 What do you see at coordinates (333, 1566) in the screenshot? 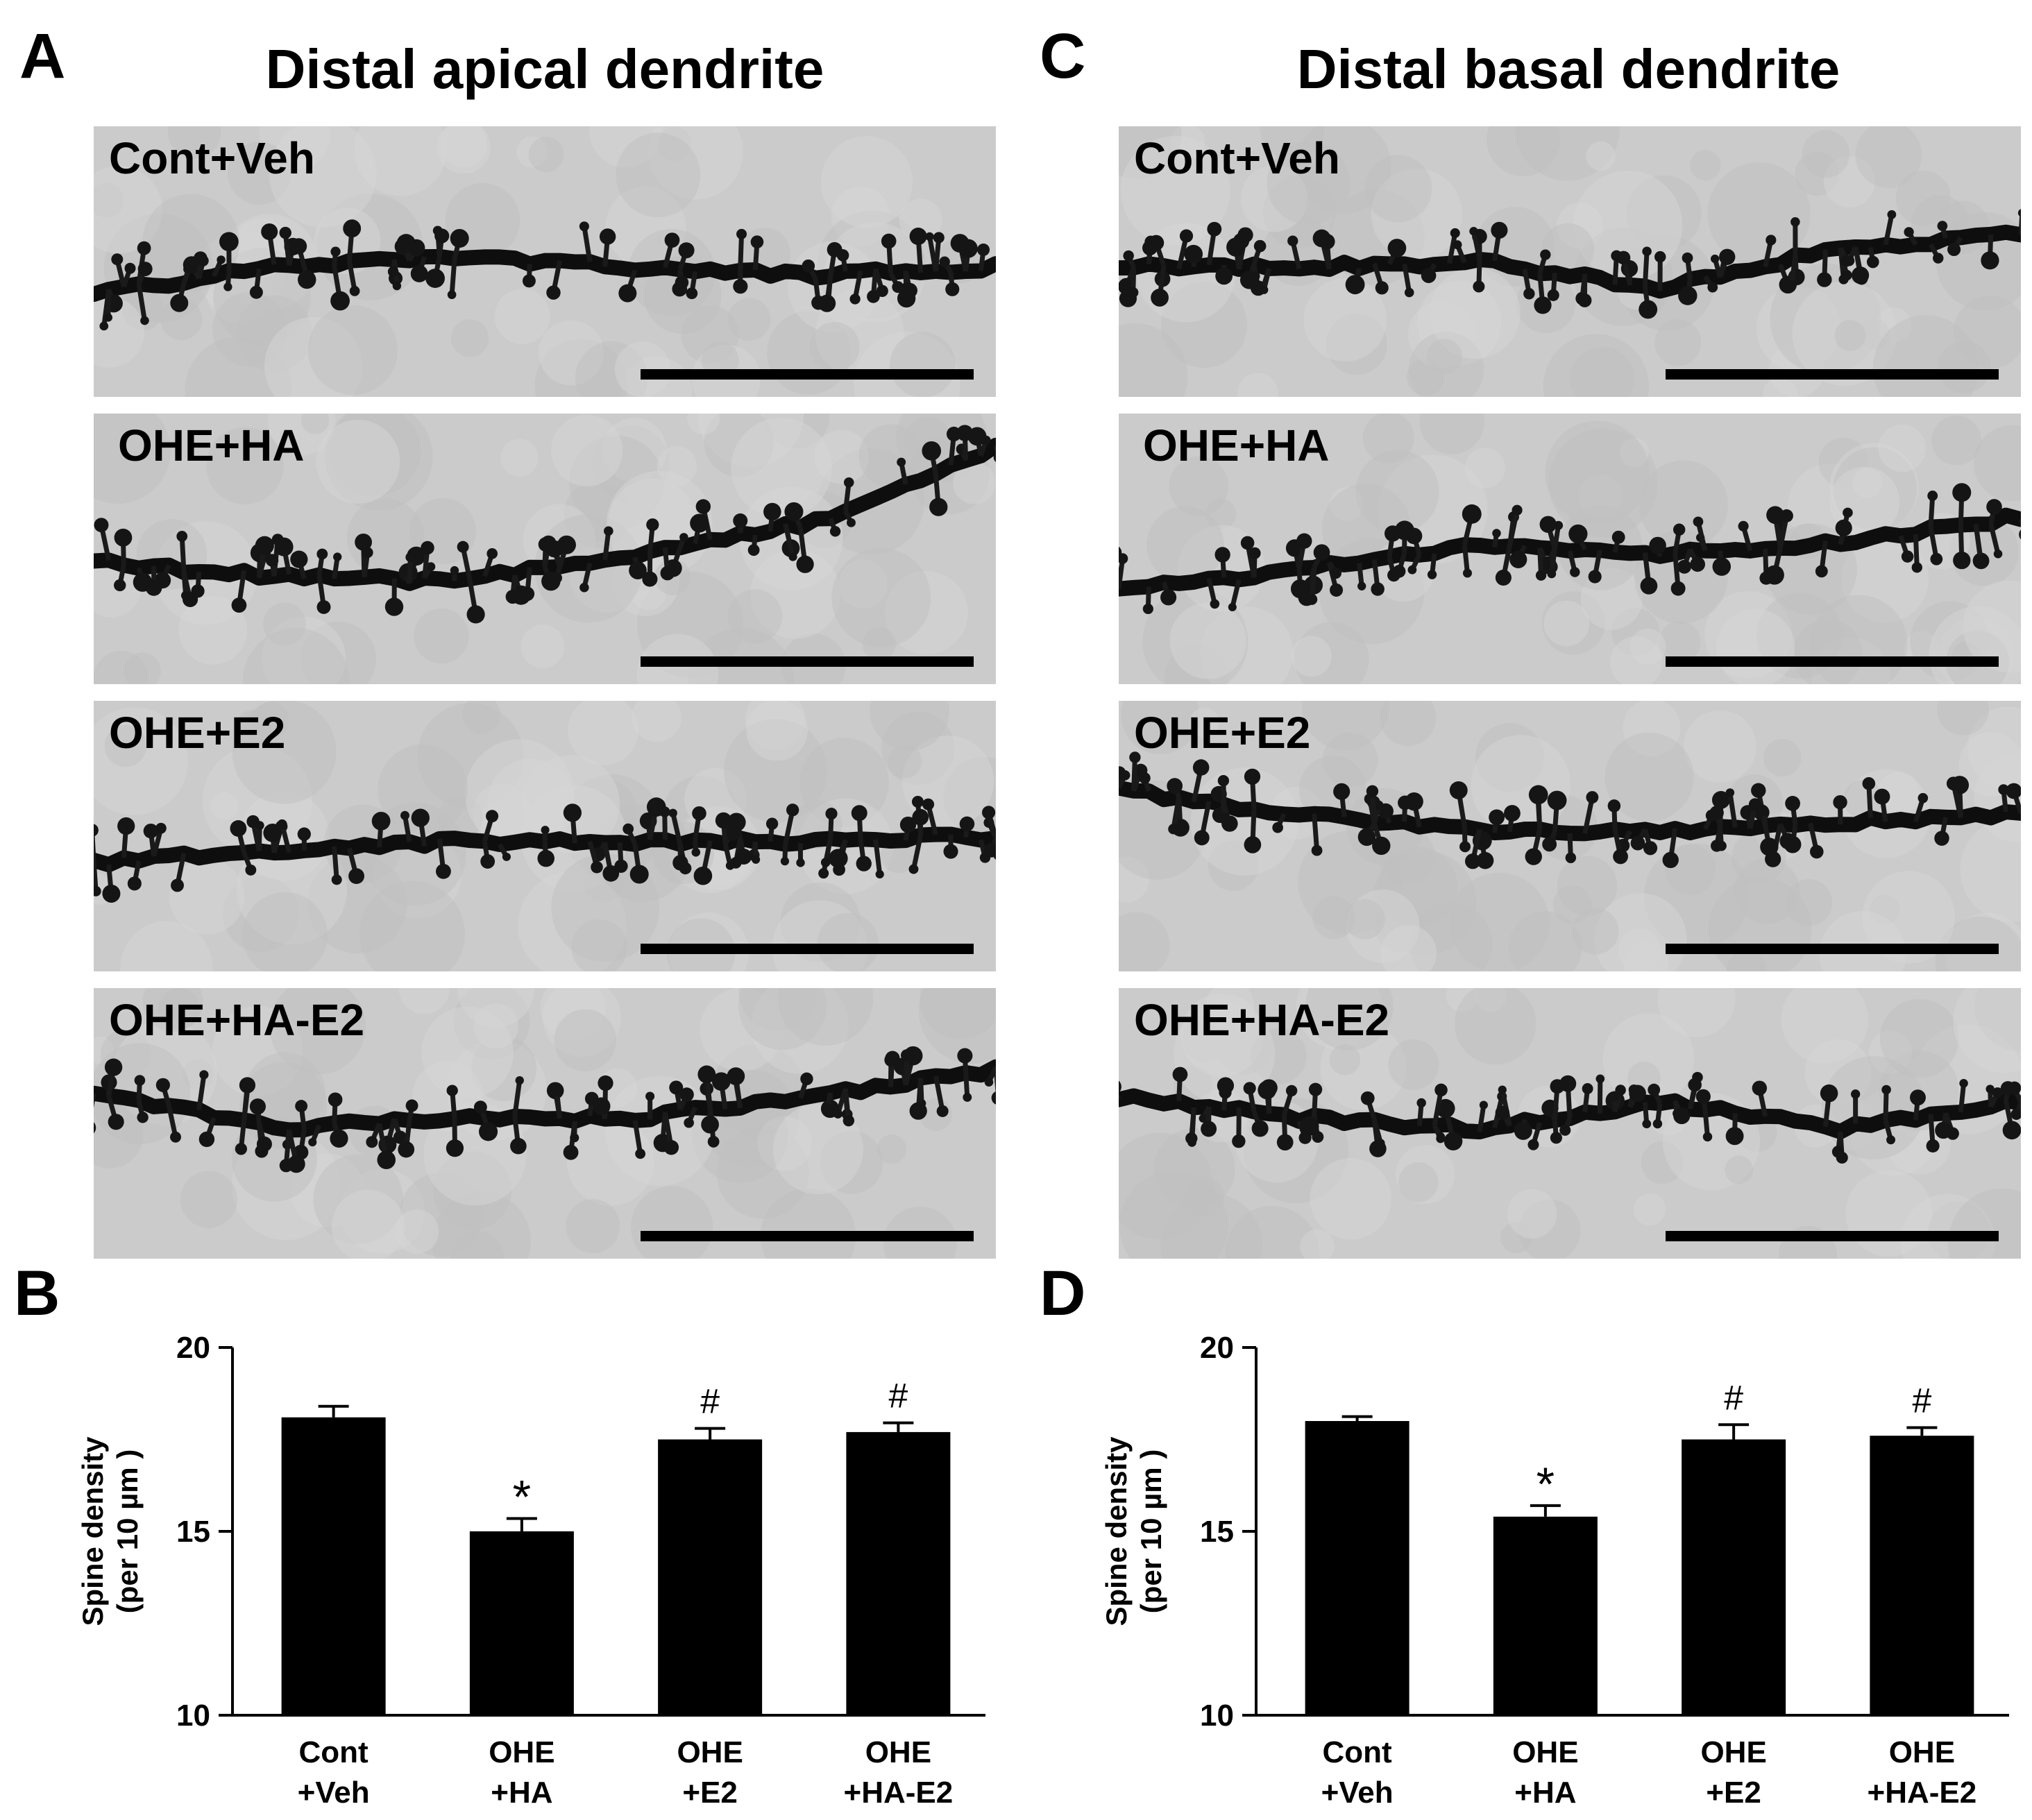
I see `bar` at bounding box center [333, 1566].